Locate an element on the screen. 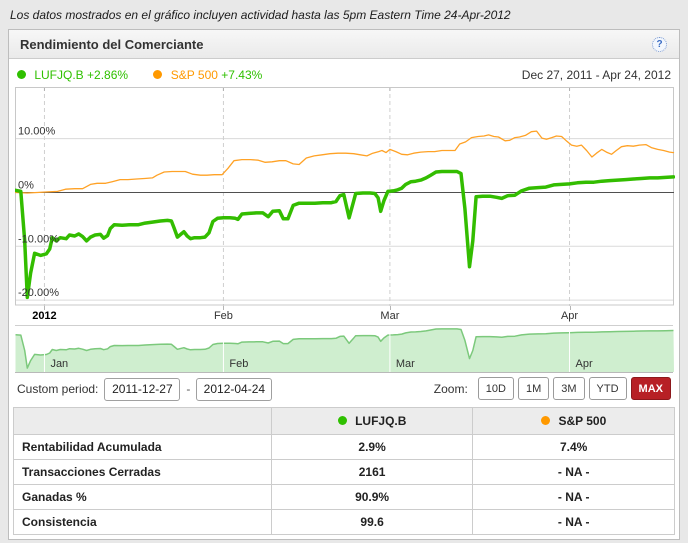  legend-series-name: S&P 500 is located at coordinates (194, 75).